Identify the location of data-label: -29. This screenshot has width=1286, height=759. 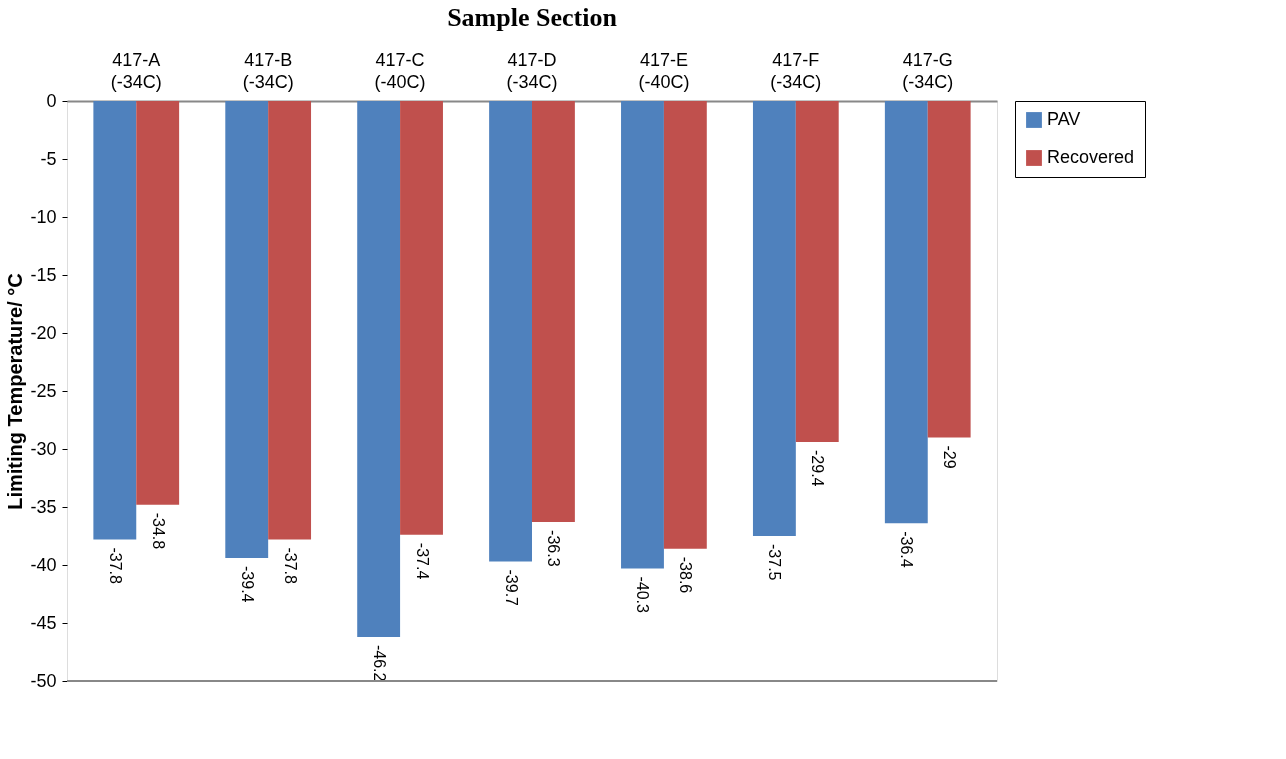
(950, 457).